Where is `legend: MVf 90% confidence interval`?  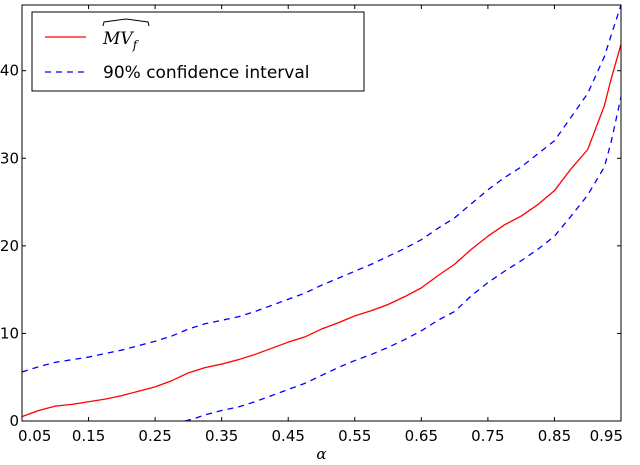 legend: MVf 90% confidence interval is located at coordinates (198, 51).